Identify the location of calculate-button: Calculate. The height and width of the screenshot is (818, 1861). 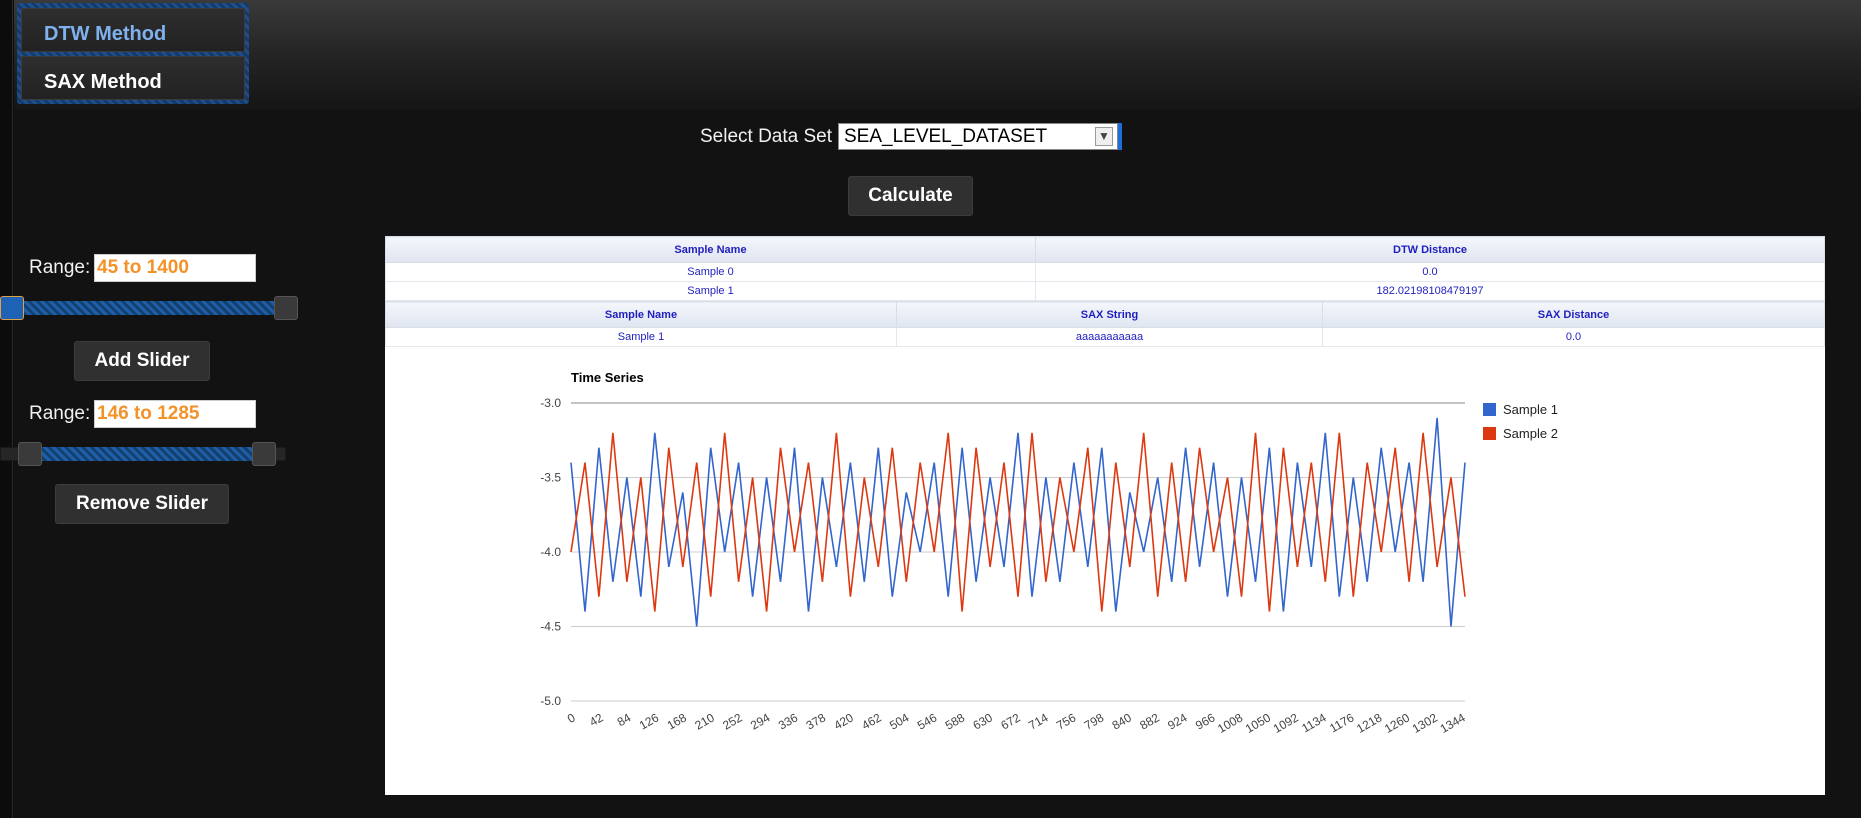
(910, 196).